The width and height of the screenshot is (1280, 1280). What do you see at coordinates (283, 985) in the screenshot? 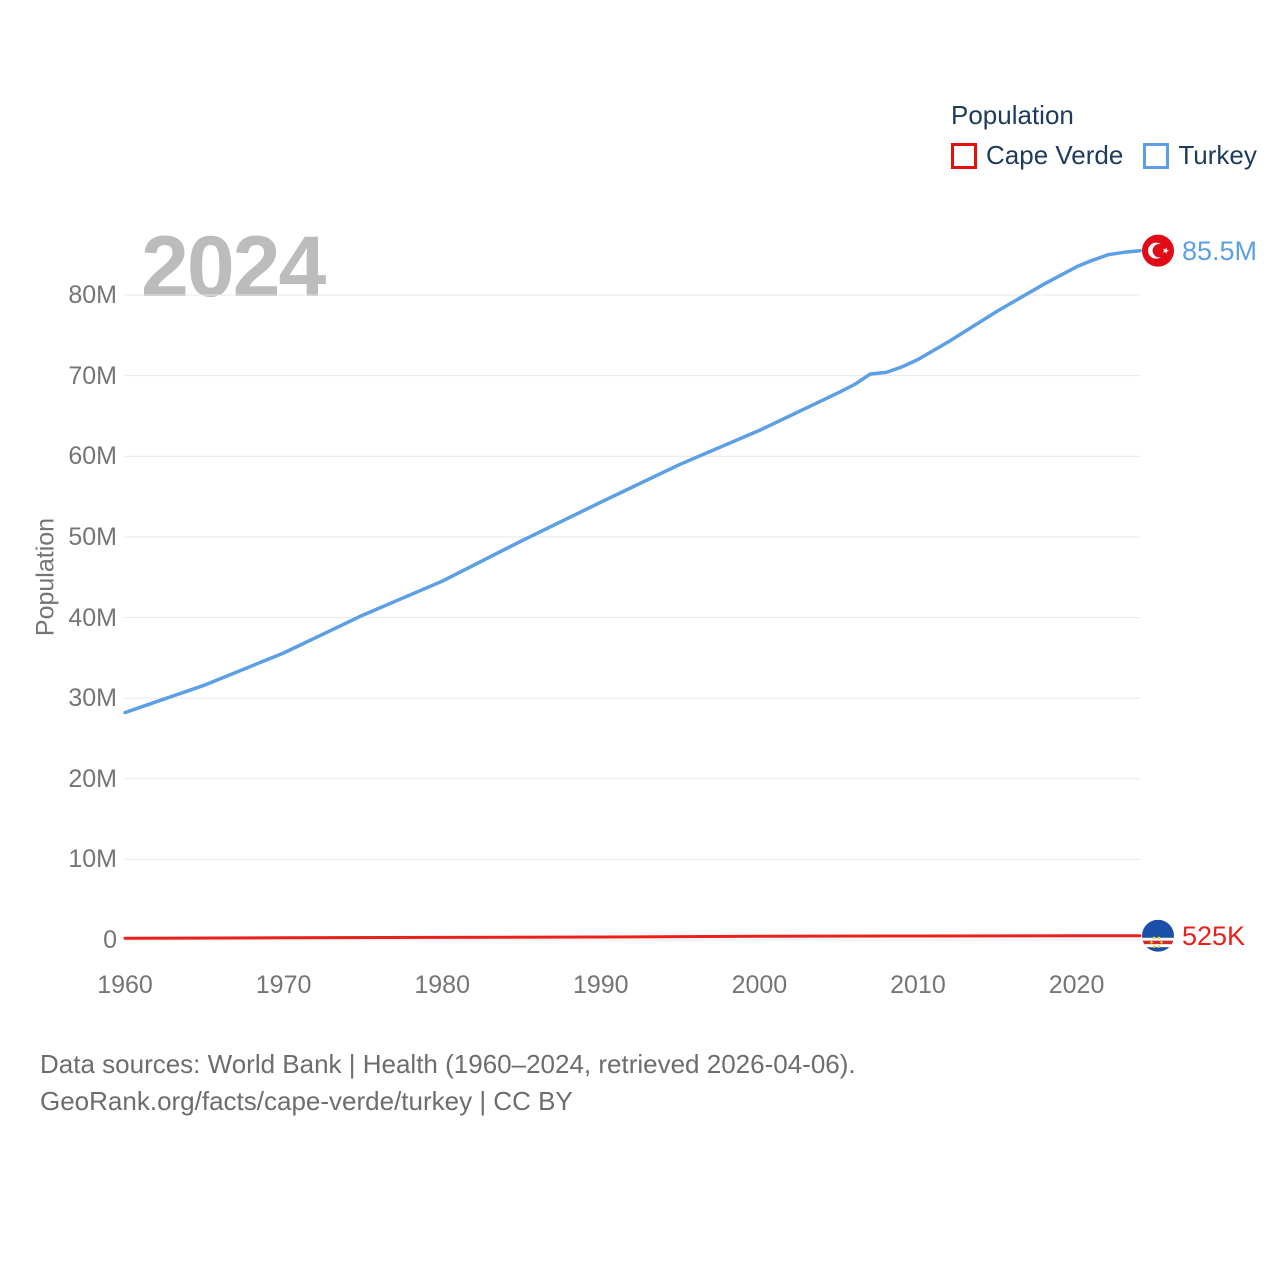
I see `x-tick-label: 1970` at bounding box center [283, 985].